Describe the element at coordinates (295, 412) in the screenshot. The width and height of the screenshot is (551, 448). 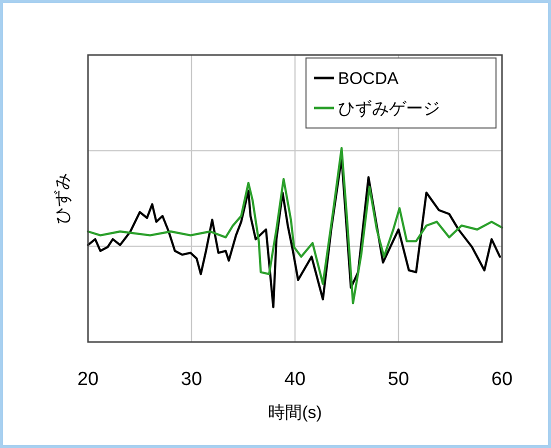
I see `x-axis-title: 時間(s)` at that location.